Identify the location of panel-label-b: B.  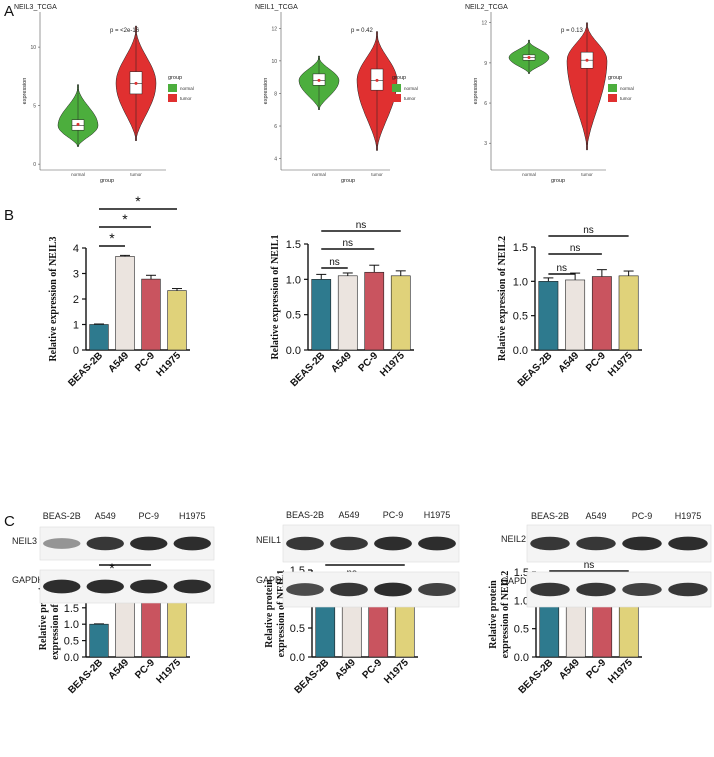
(9, 215).